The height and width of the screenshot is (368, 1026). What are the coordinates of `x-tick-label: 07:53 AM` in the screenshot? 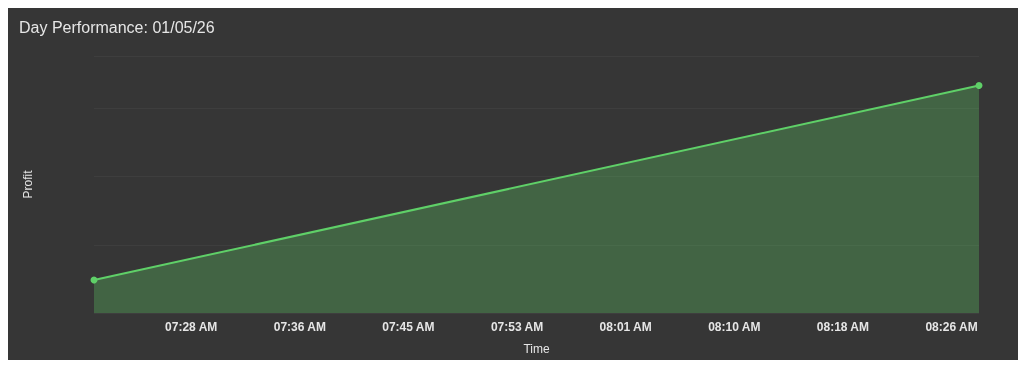 It's located at (517, 327).